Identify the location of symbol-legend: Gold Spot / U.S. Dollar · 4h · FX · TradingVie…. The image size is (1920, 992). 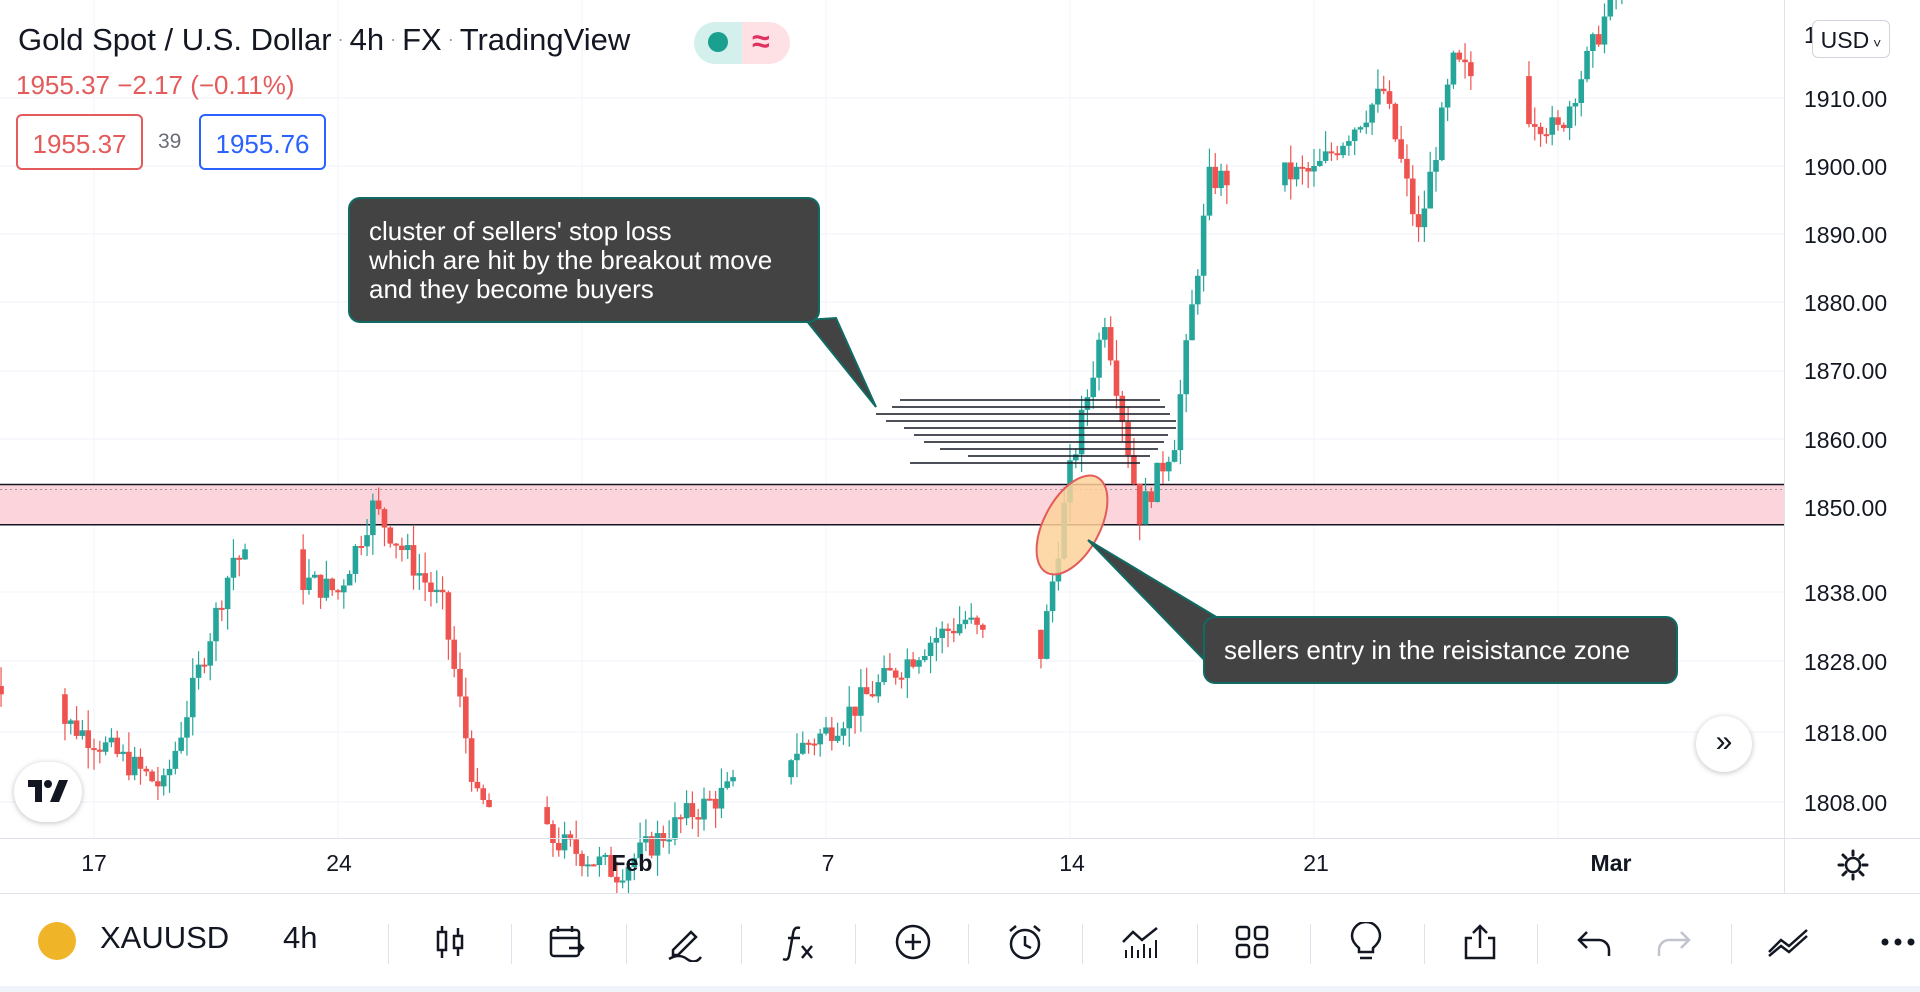
(324, 39).